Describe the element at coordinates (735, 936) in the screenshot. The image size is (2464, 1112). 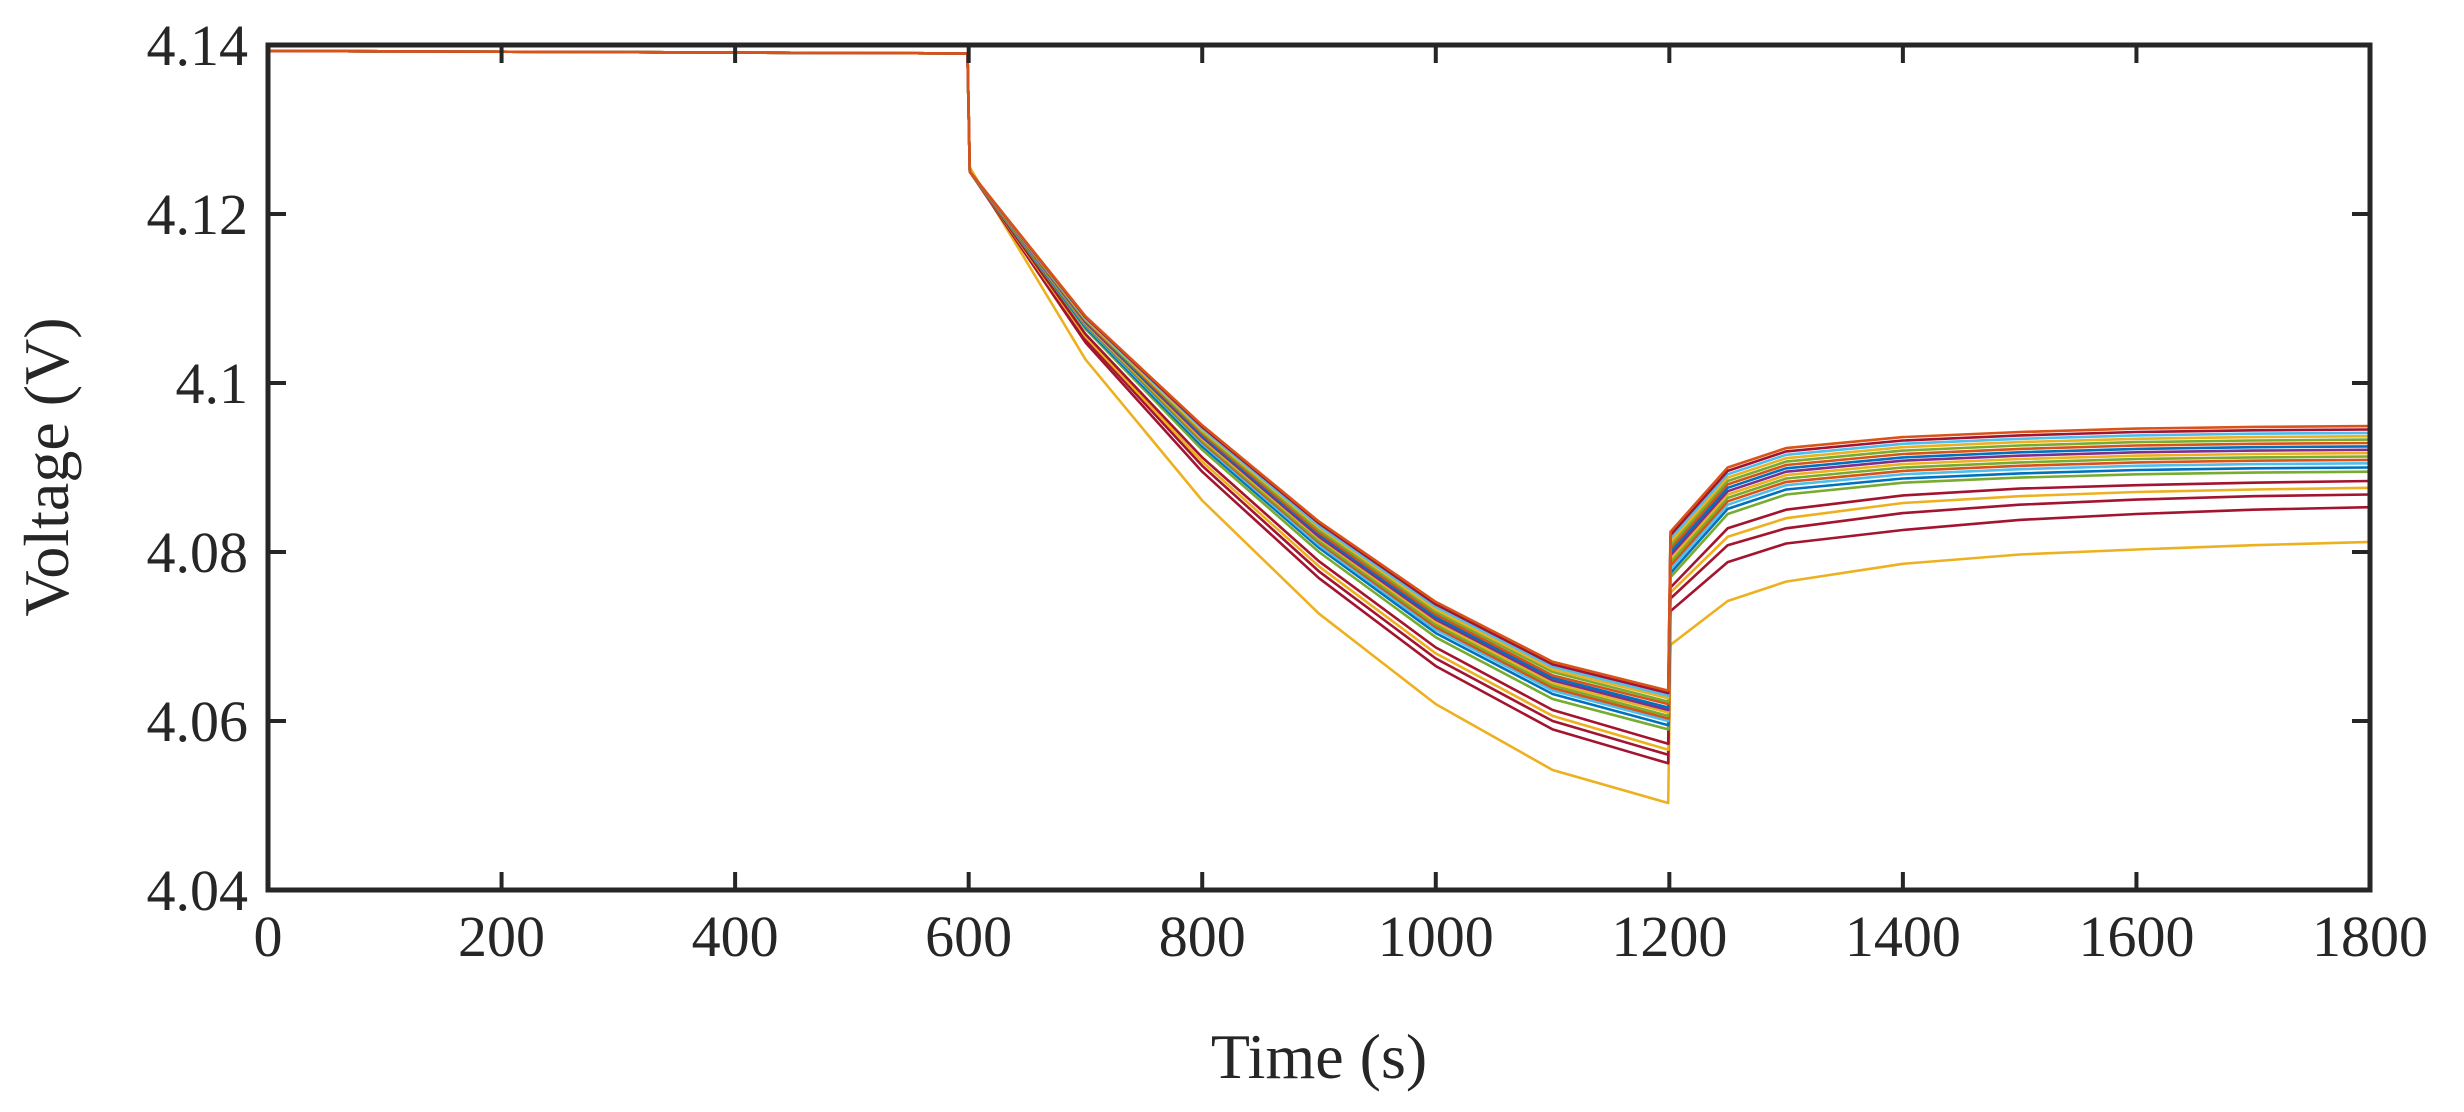
I see `x-tick-label: 400` at that location.